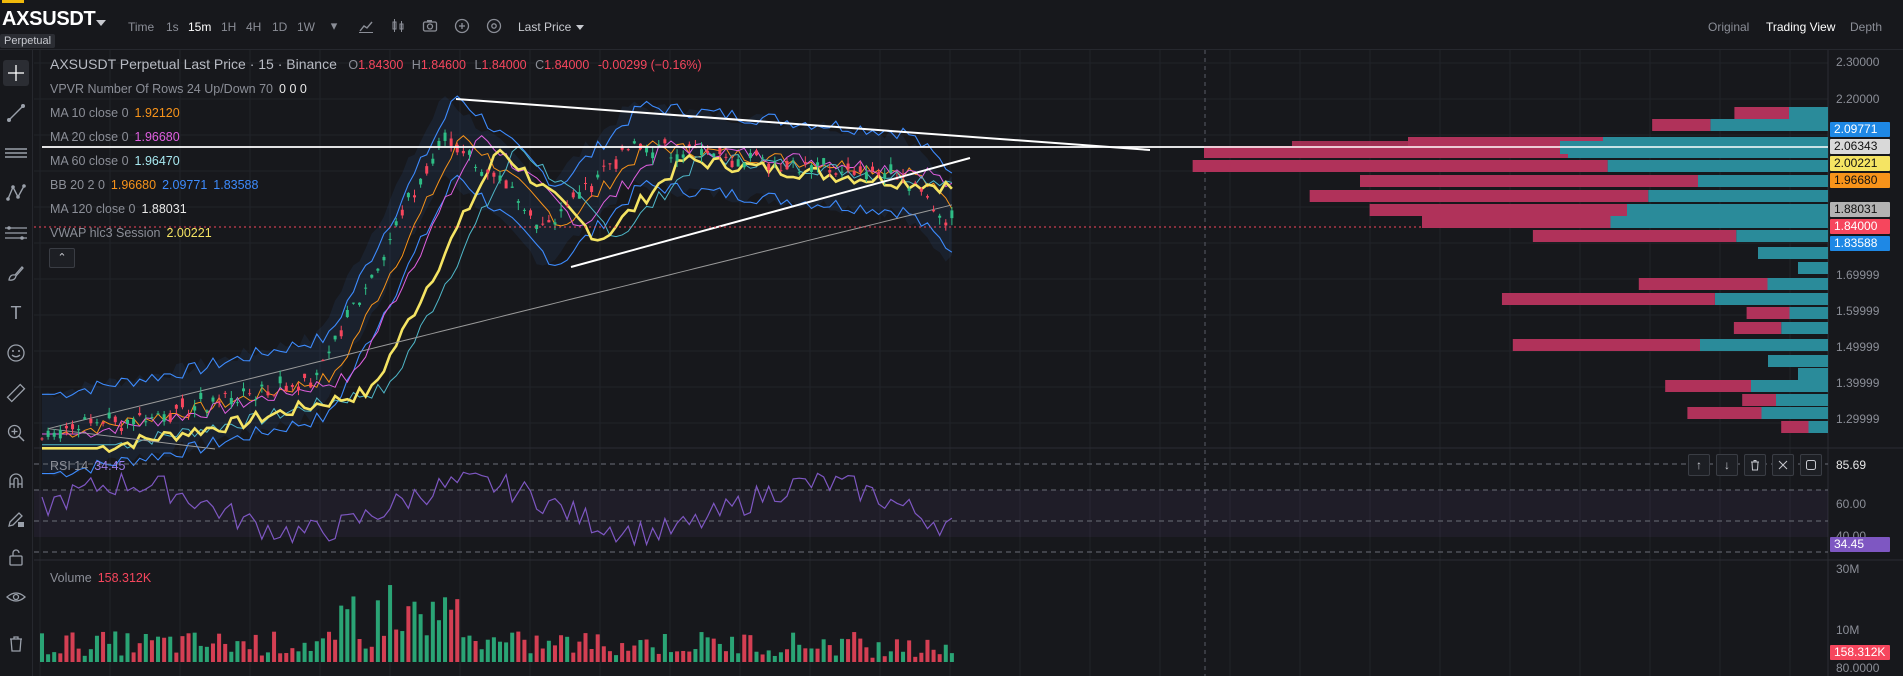 This screenshot has width=1903, height=676. What do you see at coordinates (88, 466) in the screenshot?
I see `rsi-legend: RSI 14 34.45` at bounding box center [88, 466].